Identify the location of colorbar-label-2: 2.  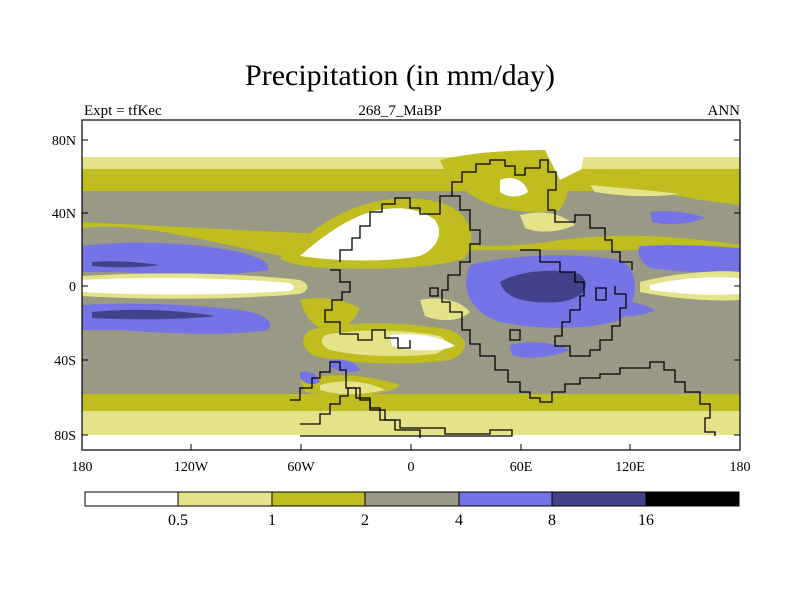
(365, 520).